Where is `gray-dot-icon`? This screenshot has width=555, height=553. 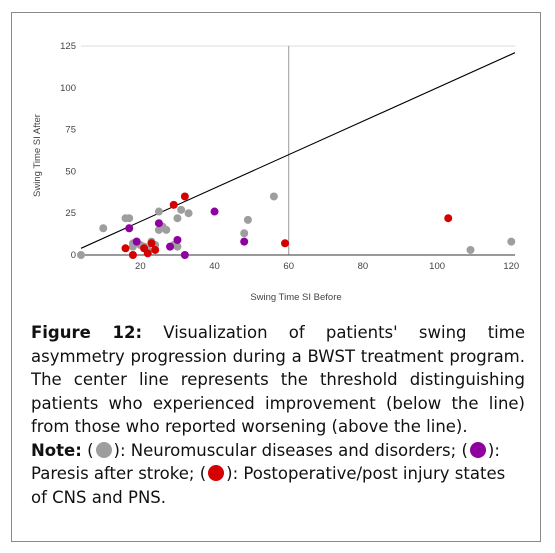 gray-dot-icon is located at coordinates (103, 449).